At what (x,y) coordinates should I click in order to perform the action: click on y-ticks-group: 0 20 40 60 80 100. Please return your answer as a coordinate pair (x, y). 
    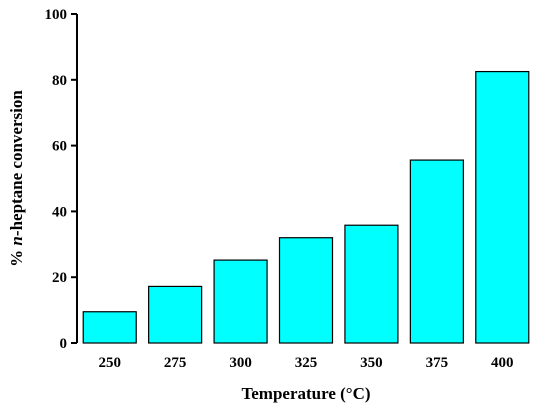
    Looking at the image, I should click on (61, 179).